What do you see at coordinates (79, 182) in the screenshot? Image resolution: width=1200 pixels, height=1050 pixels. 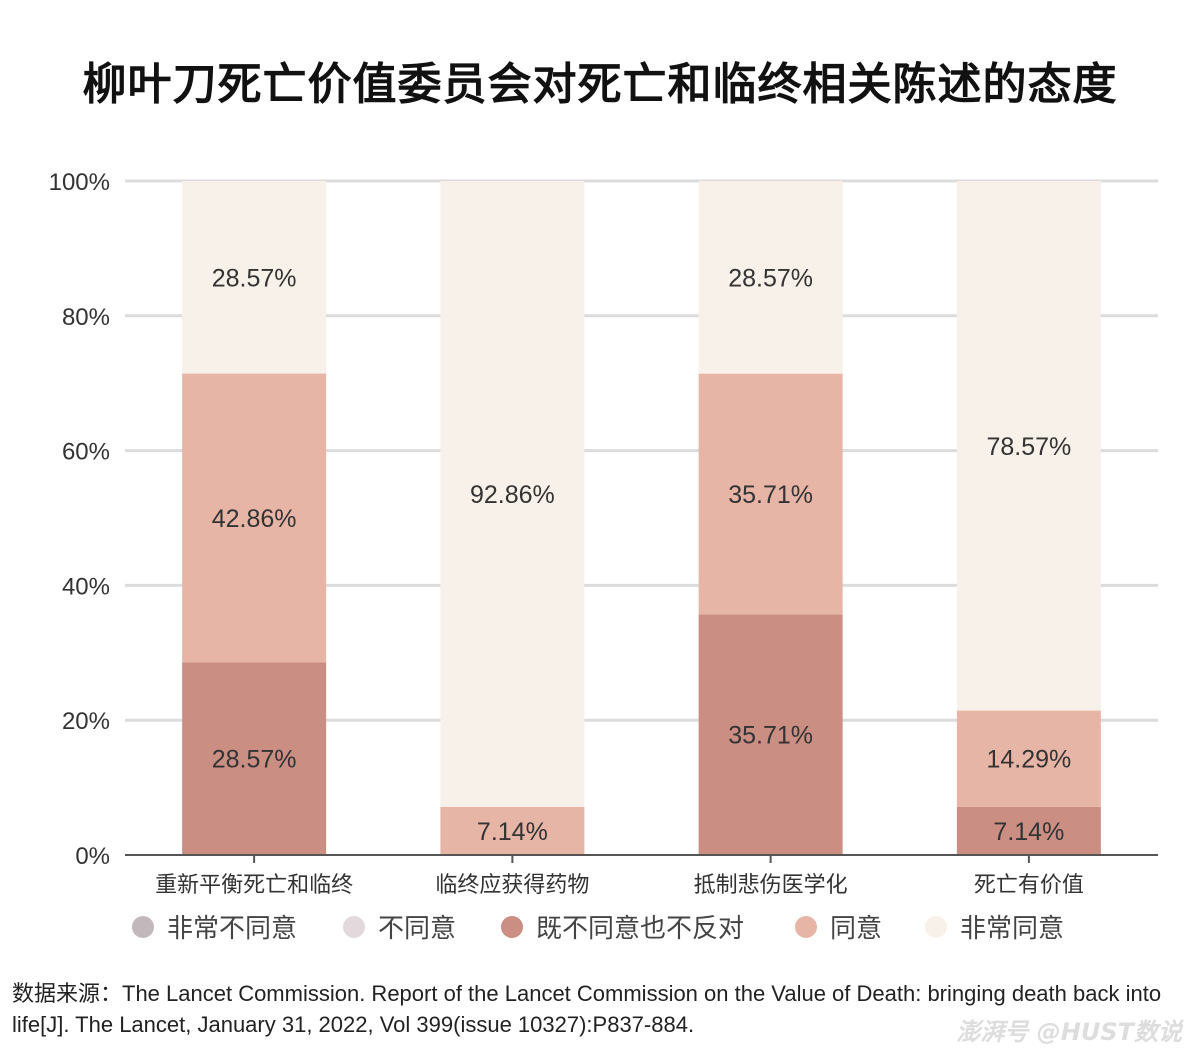 I see `y-tick-label: 100%` at bounding box center [79, 182].